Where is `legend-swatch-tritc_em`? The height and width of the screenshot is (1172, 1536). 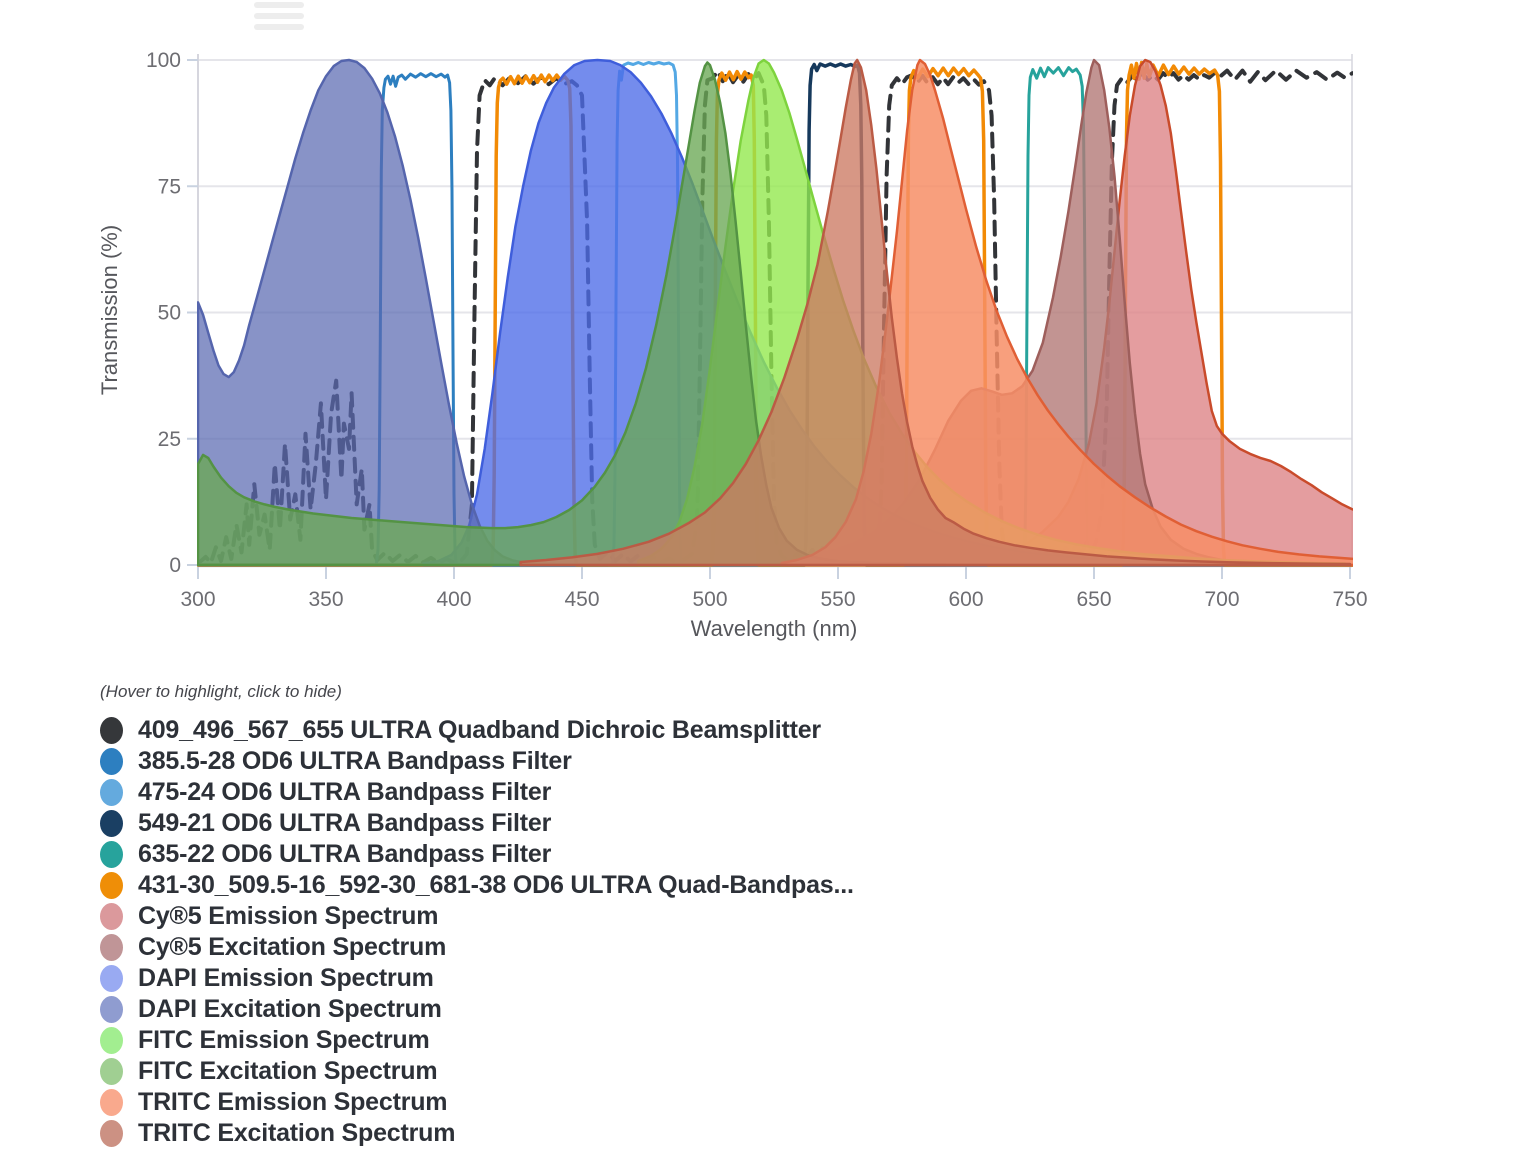 legend-swatch-tritc_em is located at coordinates (111, 1102).